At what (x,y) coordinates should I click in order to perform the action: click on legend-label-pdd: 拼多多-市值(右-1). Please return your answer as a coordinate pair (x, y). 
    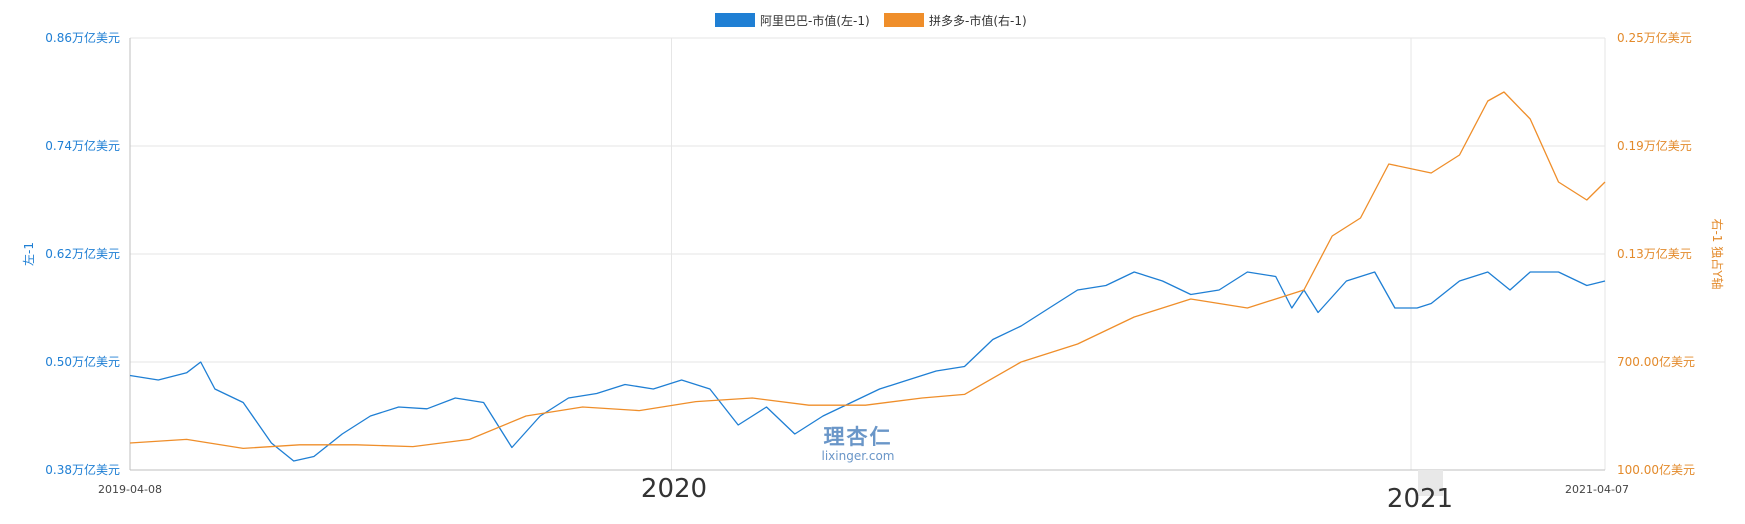
    Looking at the image, I should click on (978, 20).